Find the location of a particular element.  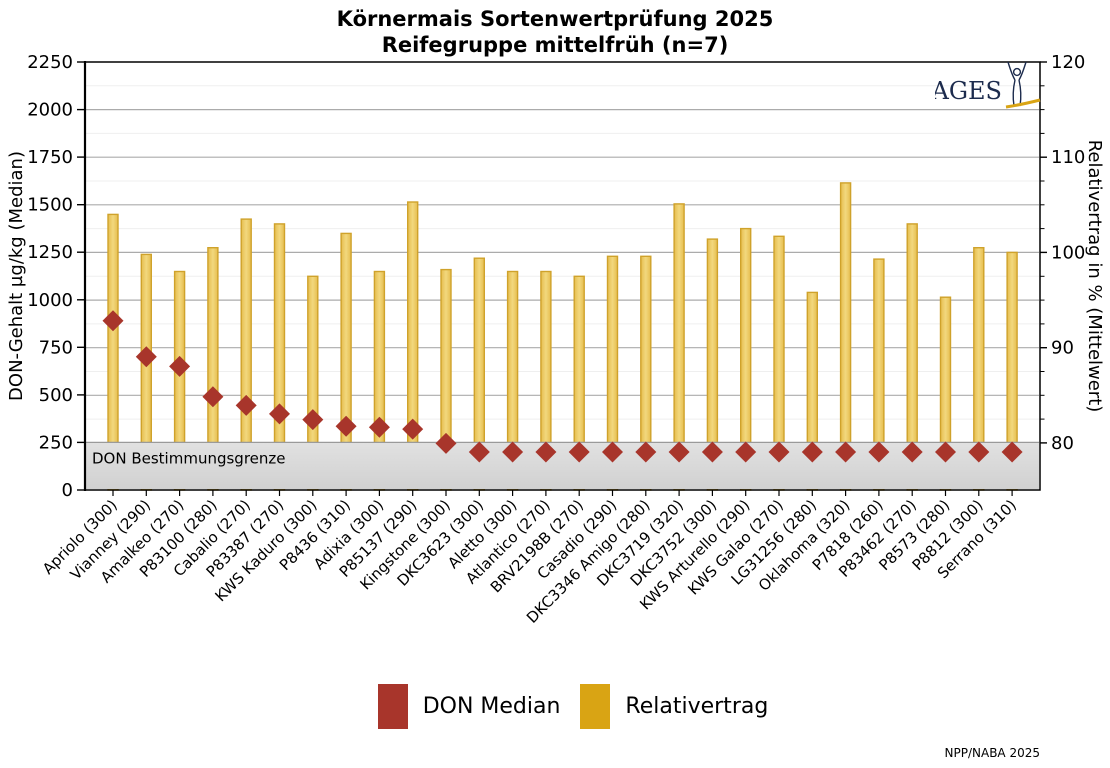

left-tick-label: 250 is located at coordinates (56, 442).